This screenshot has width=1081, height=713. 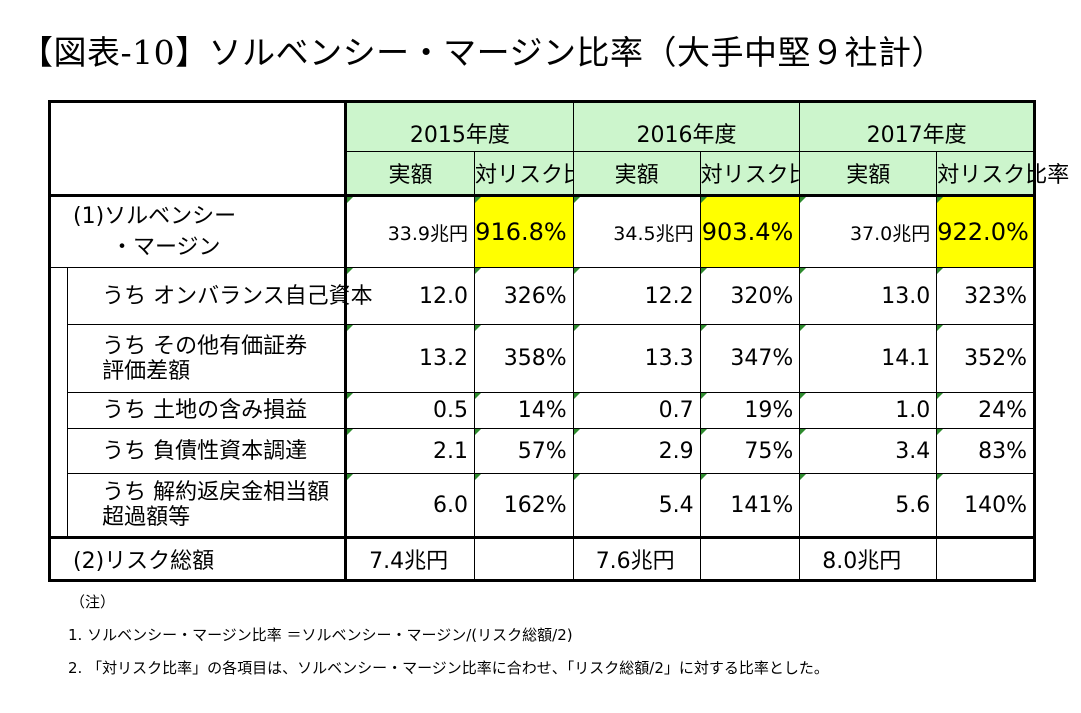 I want to click on sub-amount: 14.1, so click(x=868, y=358).